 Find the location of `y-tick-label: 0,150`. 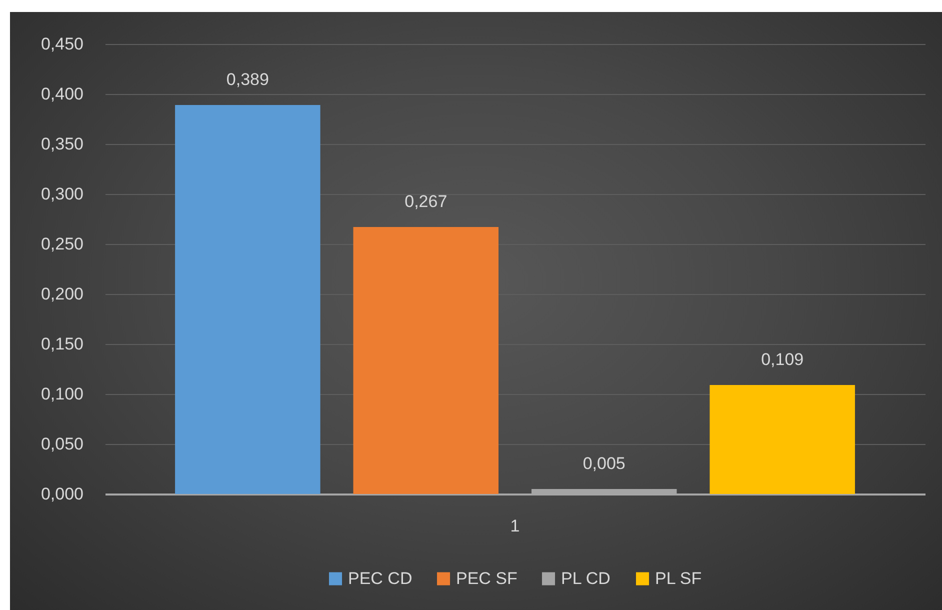

y-tick-label: 0,150 is located at coordinates (62, 344).